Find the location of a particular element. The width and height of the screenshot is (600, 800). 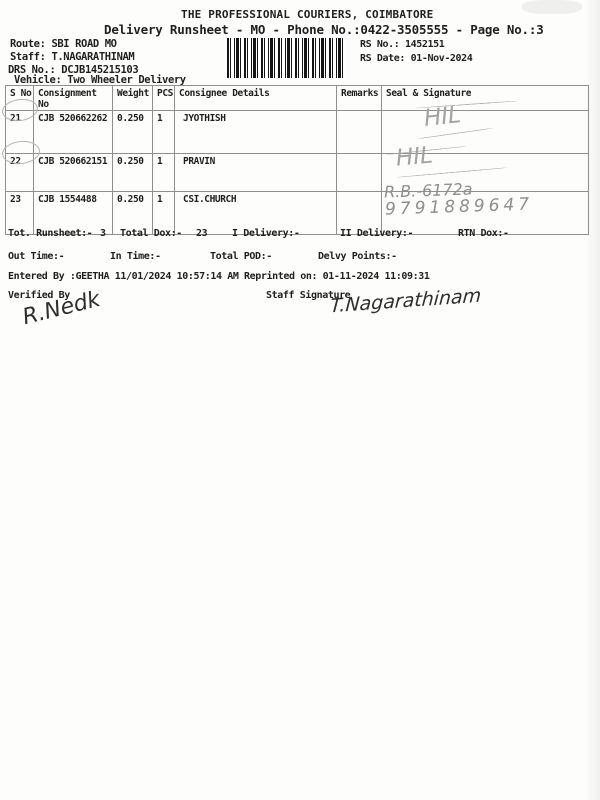

drs-label: DRS No.: is located at coordinates (32, 70).